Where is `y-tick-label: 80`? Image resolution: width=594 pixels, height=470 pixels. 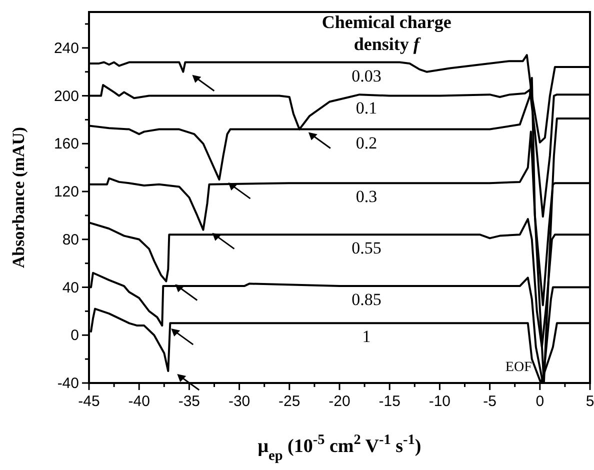 y-tick-label: 80 is located at coordinates (70, 239).